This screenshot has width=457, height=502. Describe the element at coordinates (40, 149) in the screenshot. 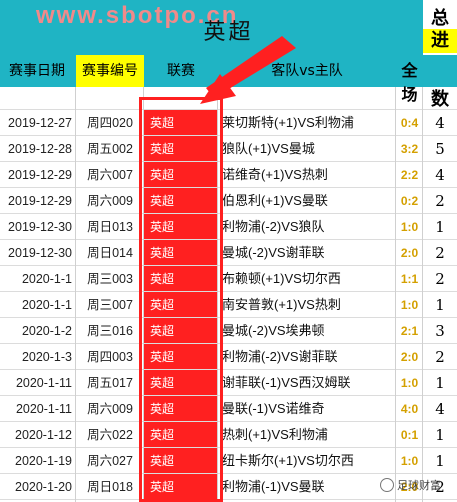

I see `cell-date: 2019-12-28` at that location.